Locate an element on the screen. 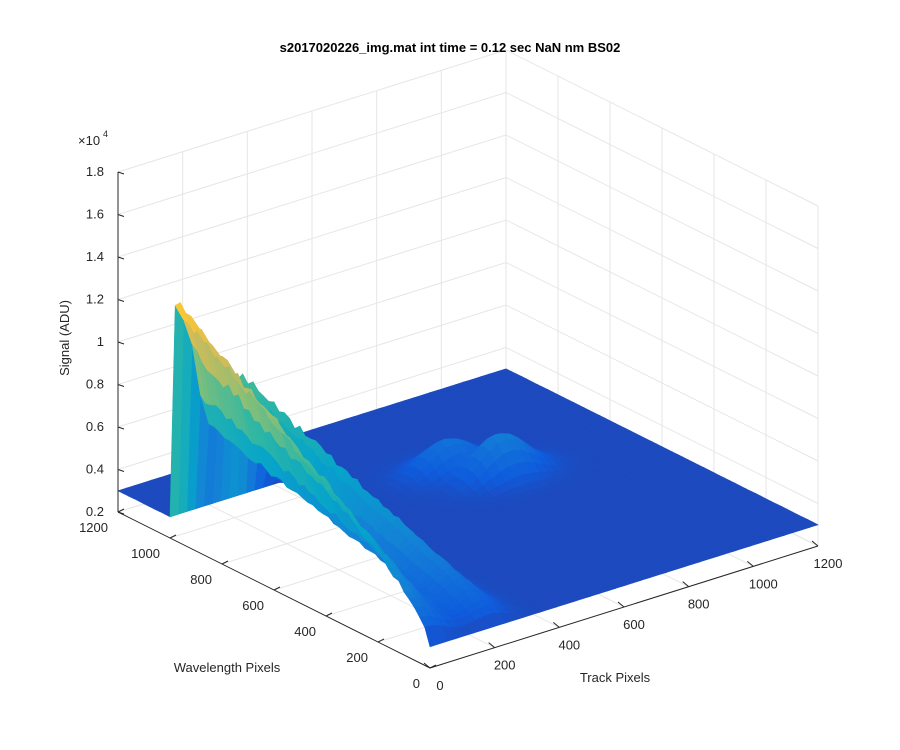 The width and height of the screenshot is (900, 750). x-tick-label: 200 is located at coordinates (505, 665).